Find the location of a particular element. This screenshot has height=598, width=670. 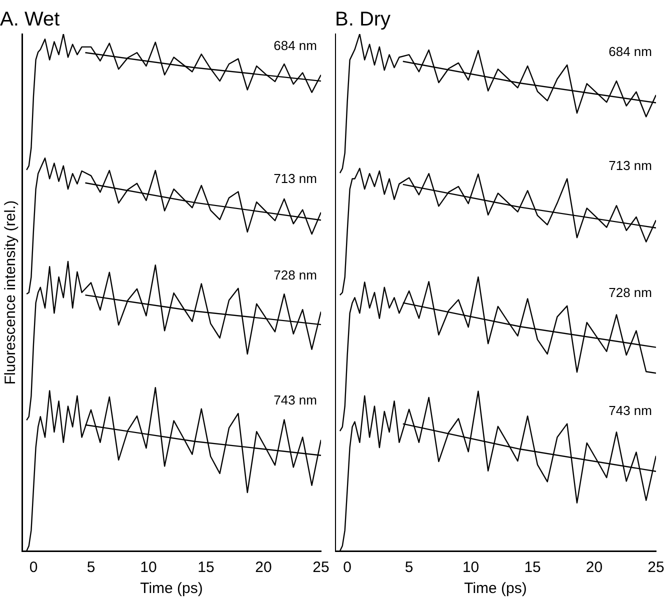

series-label: 713 nm is located at coordinates (295, 178).